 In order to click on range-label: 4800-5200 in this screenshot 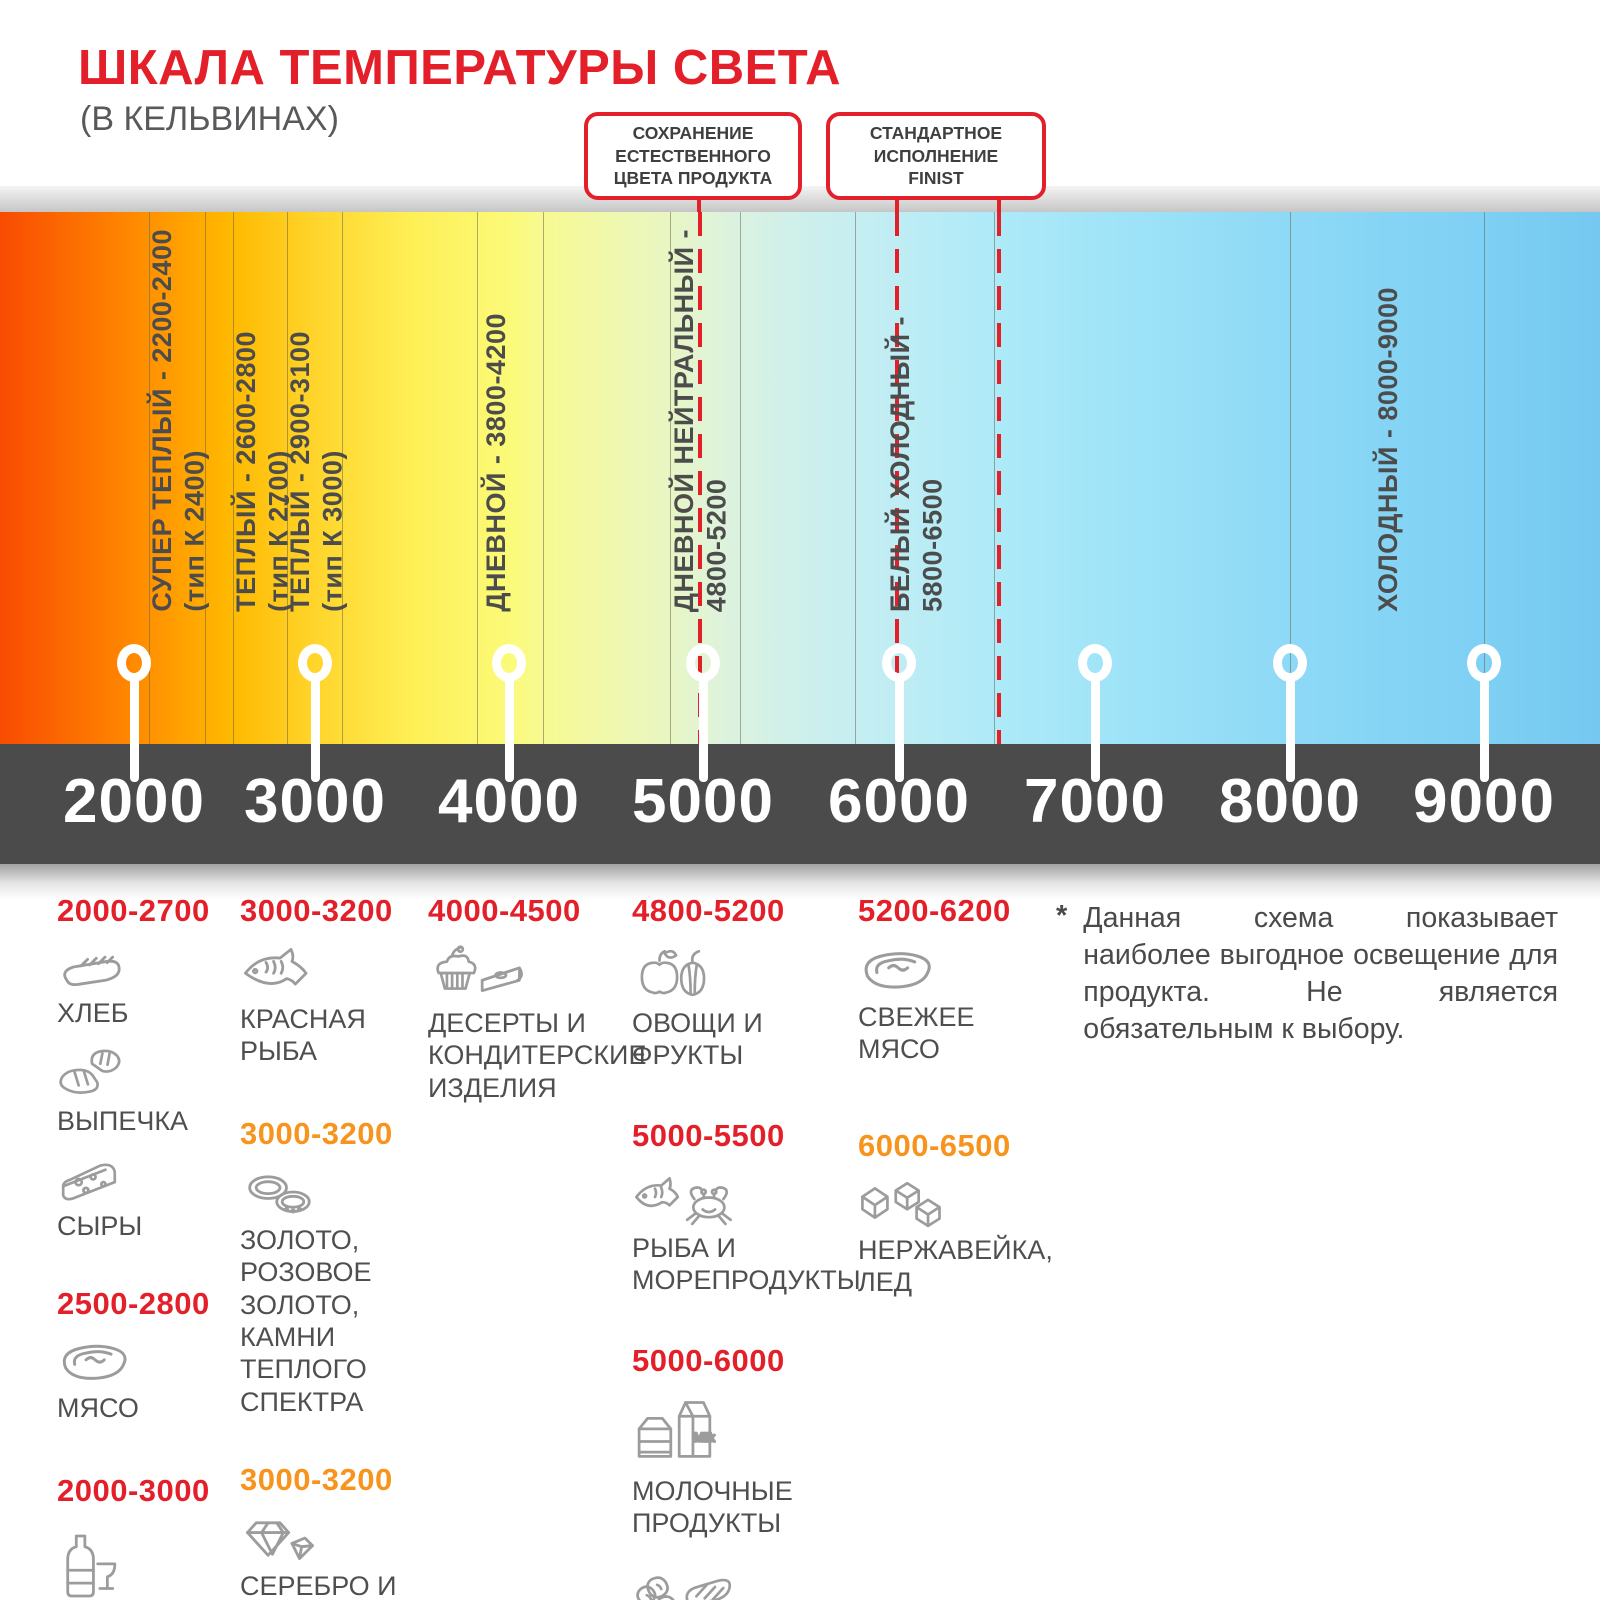, I will do `click(708, 910)`.